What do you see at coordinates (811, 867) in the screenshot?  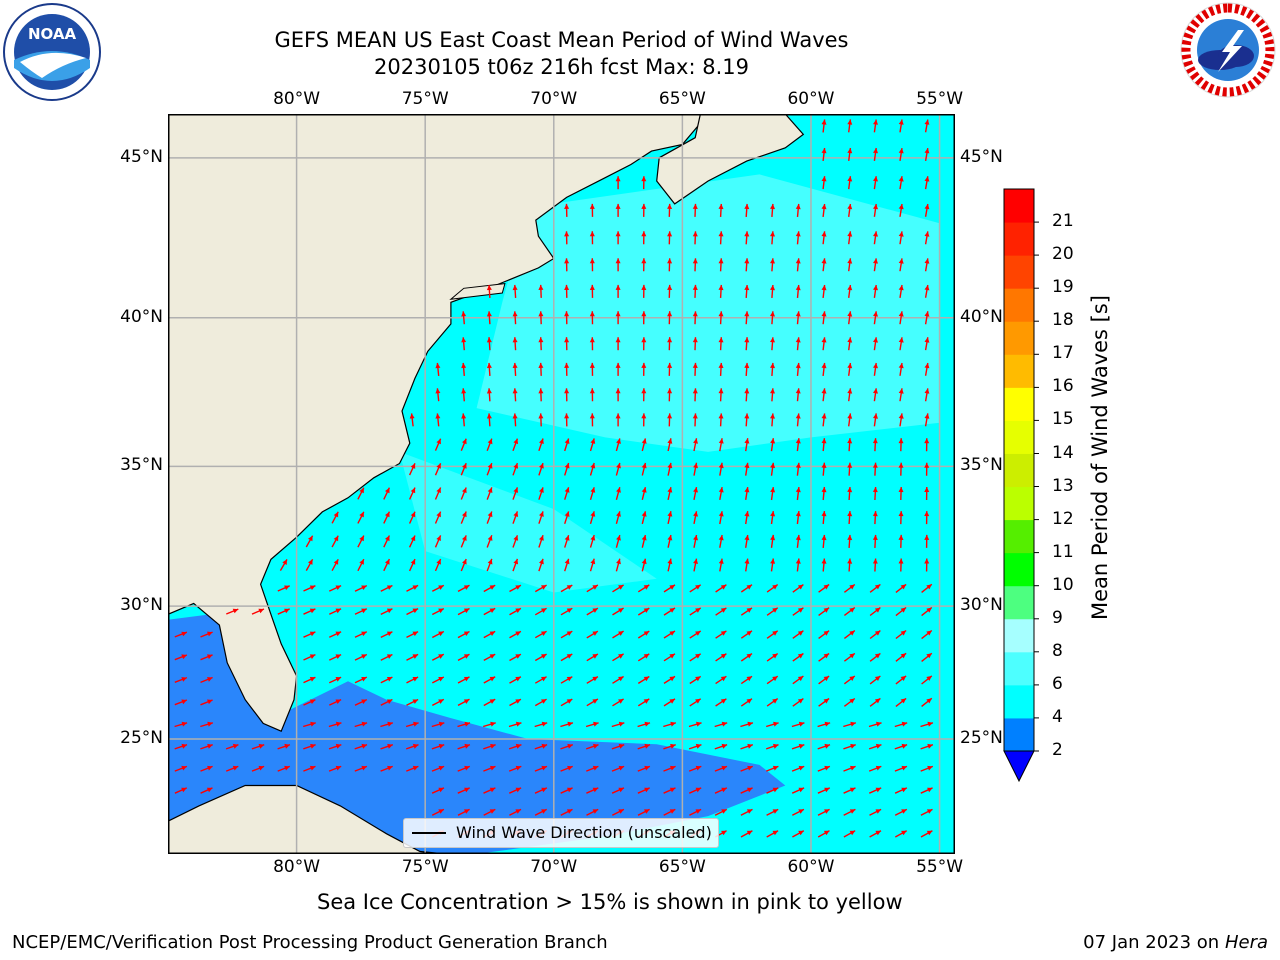 I see `lon-label-bottom: 60°W` at bounding box center [811, 867].